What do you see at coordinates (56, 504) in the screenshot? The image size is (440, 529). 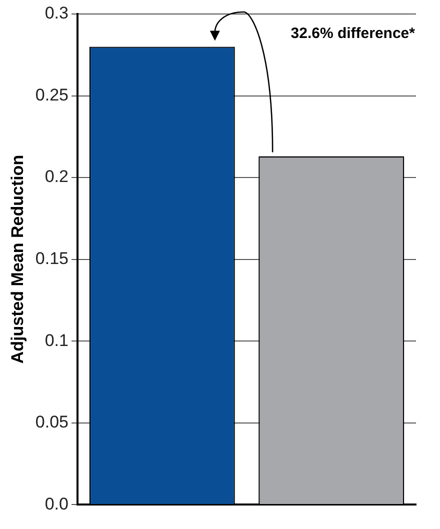 I see `y-tick-label: 0.0` at bounding box center [56, 504].